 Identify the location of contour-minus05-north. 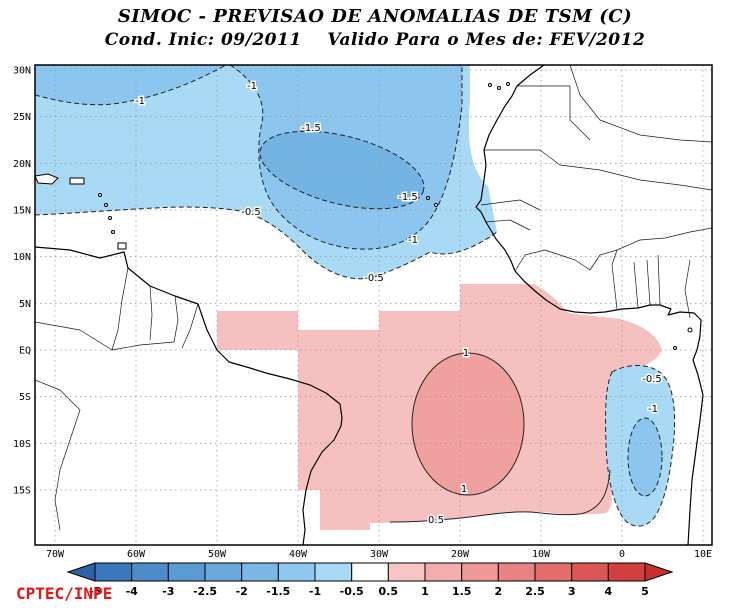
(266, 243).